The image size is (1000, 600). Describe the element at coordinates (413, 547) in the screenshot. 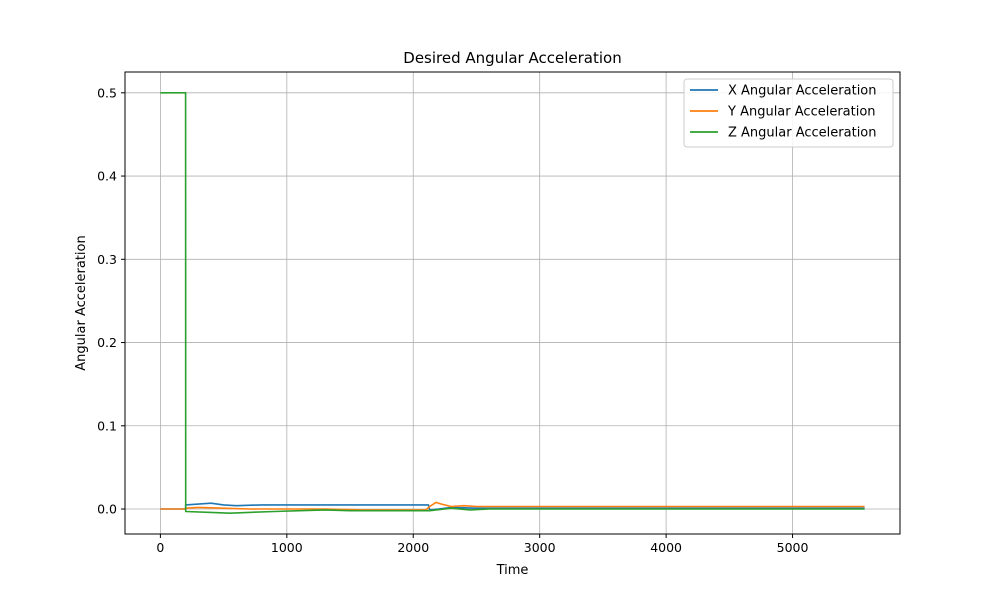

I see `x-tick-label: 2000` at that location.